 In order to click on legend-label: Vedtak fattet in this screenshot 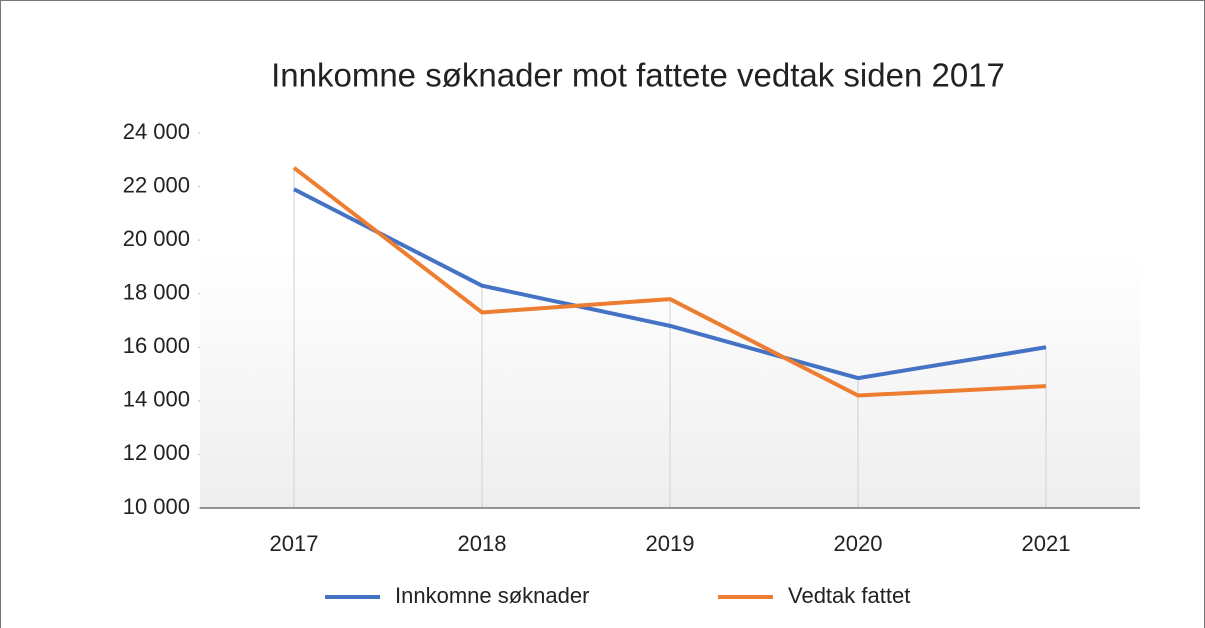, I will do `click(849, 595)`.